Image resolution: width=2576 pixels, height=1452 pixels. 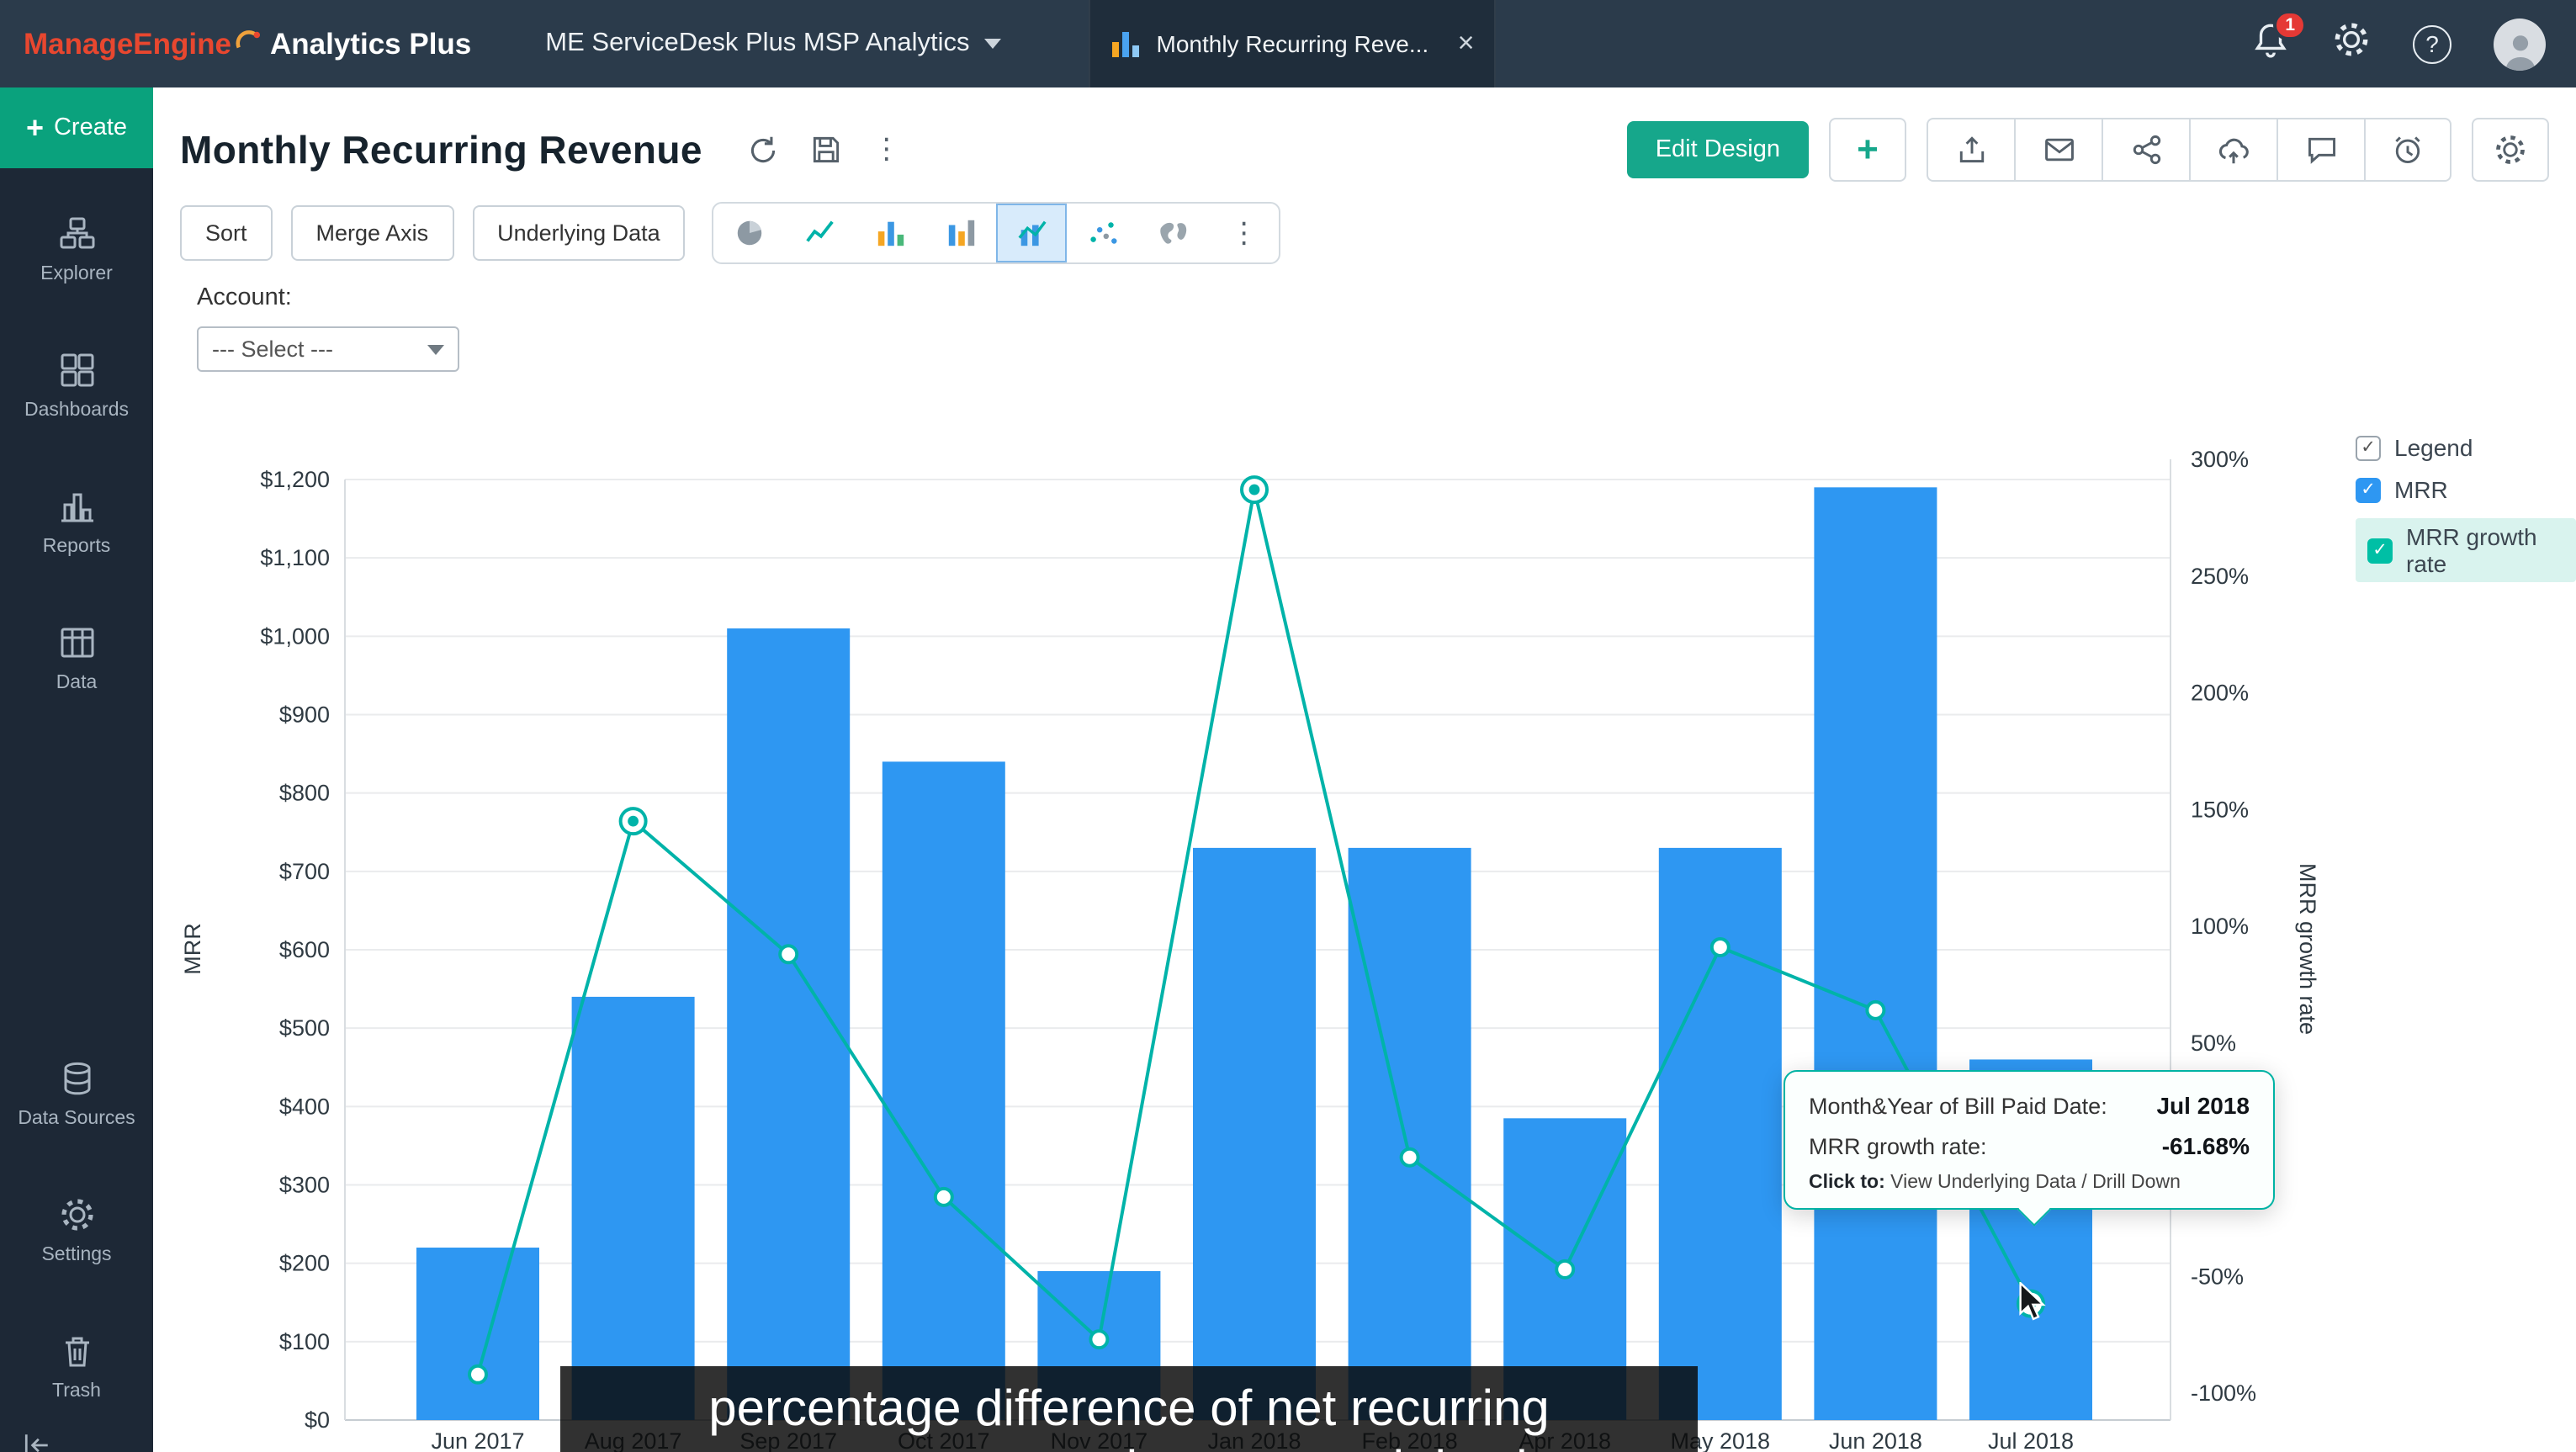 What do you see at coordinates (304, 950) in the screenshot?
I see `svg-text: $600` at bounding box center [304, 950].